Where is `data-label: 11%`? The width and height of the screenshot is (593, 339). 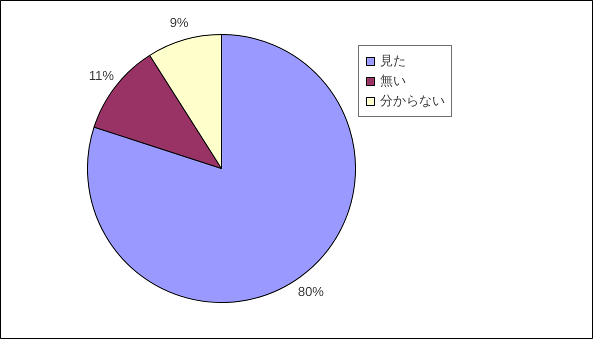
data-label: 11% is located at coordinates (101, 75).